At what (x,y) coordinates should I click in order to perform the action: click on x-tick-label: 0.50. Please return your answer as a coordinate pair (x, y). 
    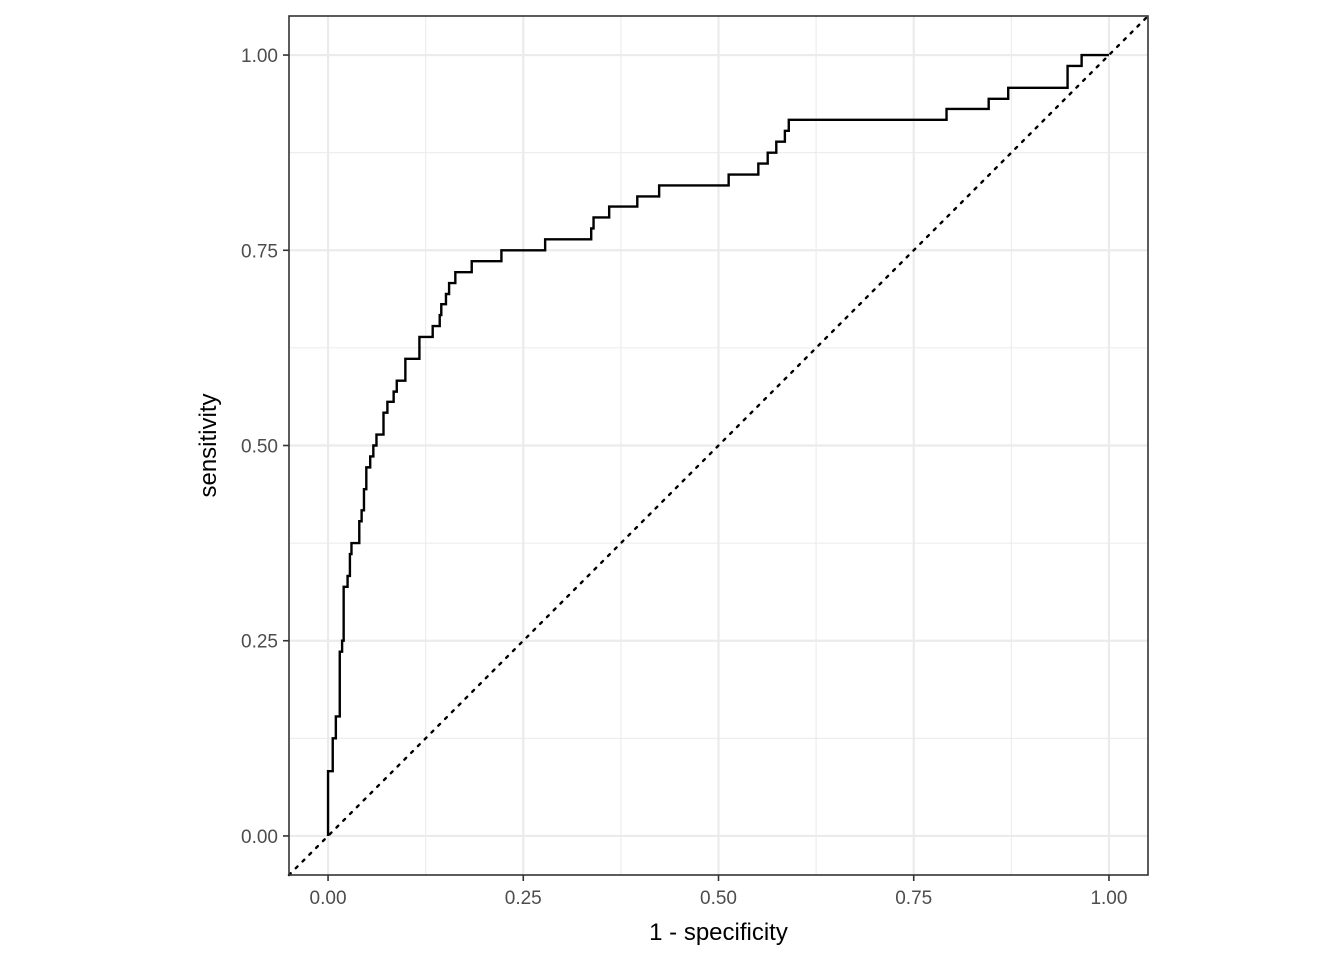
    Looking at the image, I should click on (718, 898).